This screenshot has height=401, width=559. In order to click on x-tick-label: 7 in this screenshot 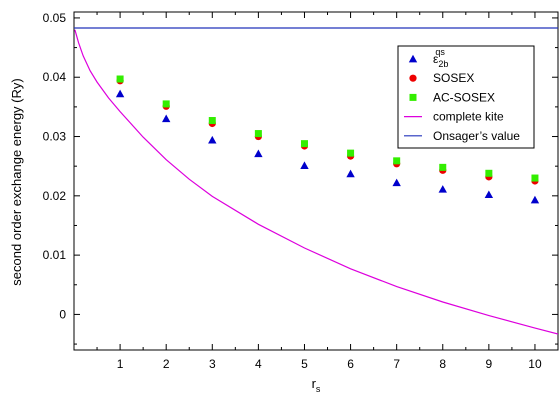, I will do `click(396, 364)`.